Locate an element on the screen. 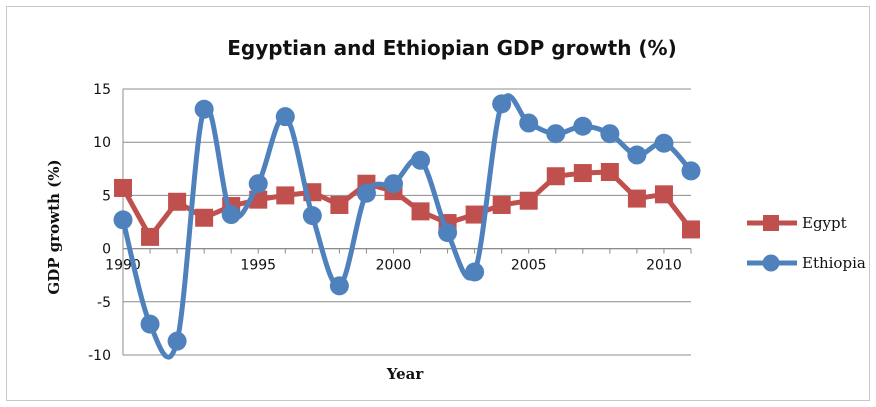  legend-item-egypt: Egypt is located at coordinates (797, 223).